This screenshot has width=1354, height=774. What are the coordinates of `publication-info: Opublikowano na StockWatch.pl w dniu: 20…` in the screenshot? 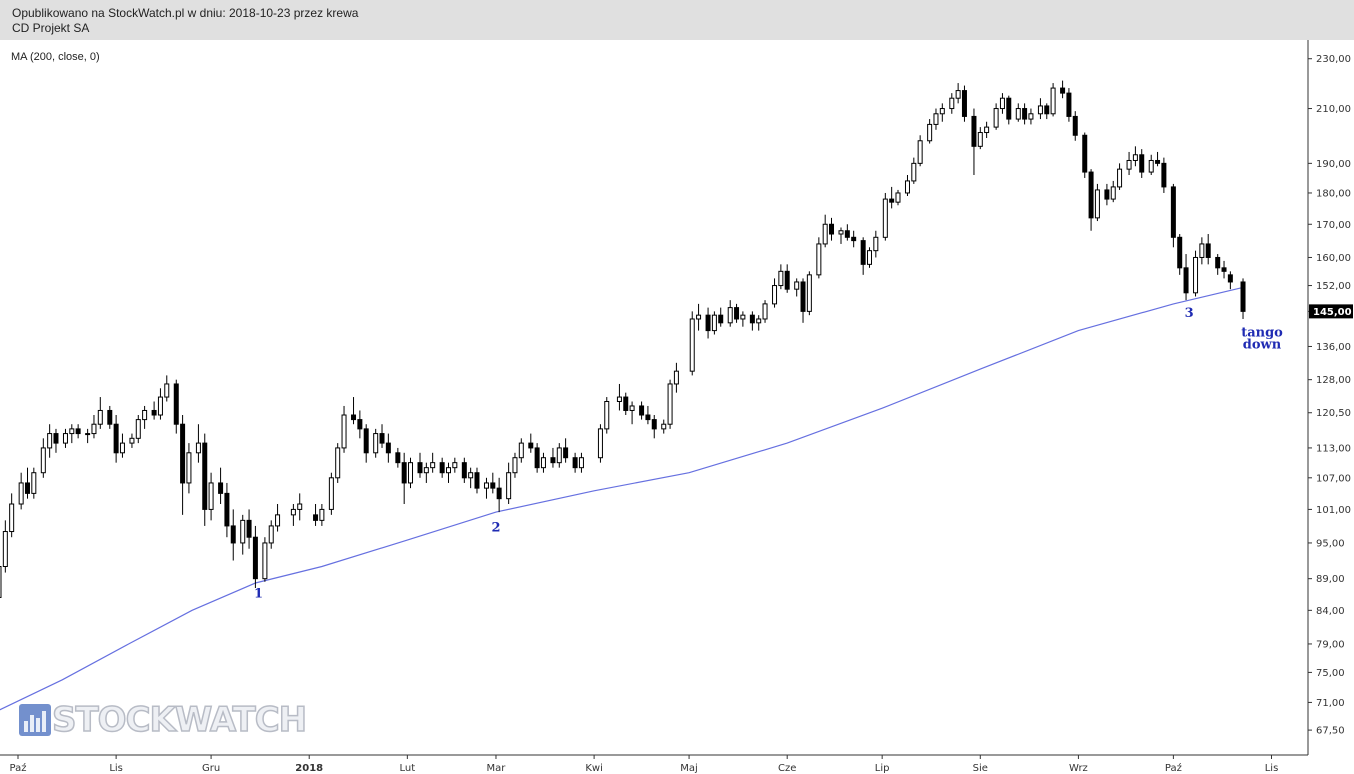 It's located at (185, 13).